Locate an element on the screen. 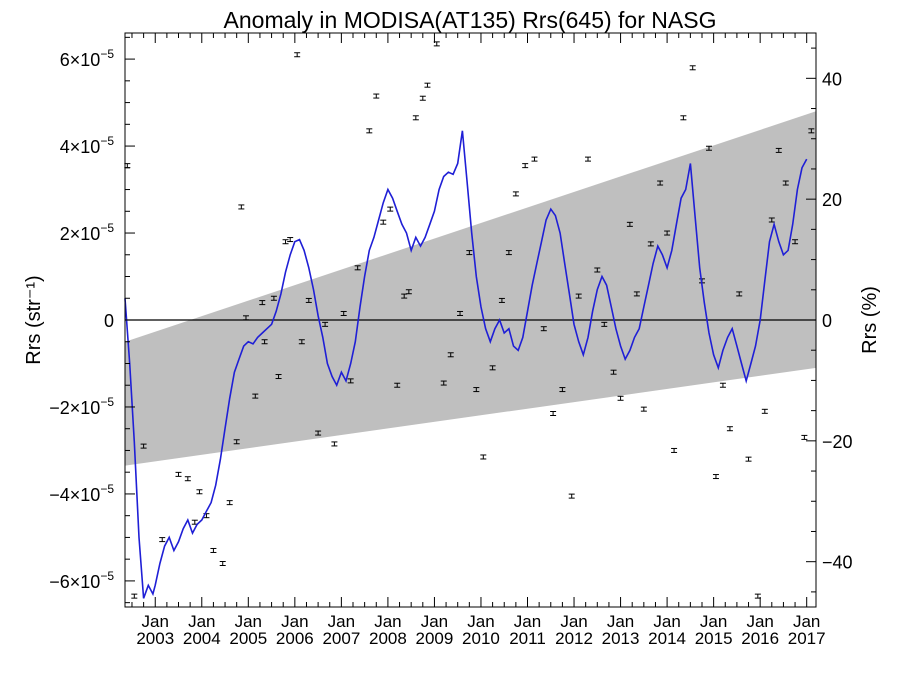  x-tick-label-year: 2008 is located at coordinates (388, 638).